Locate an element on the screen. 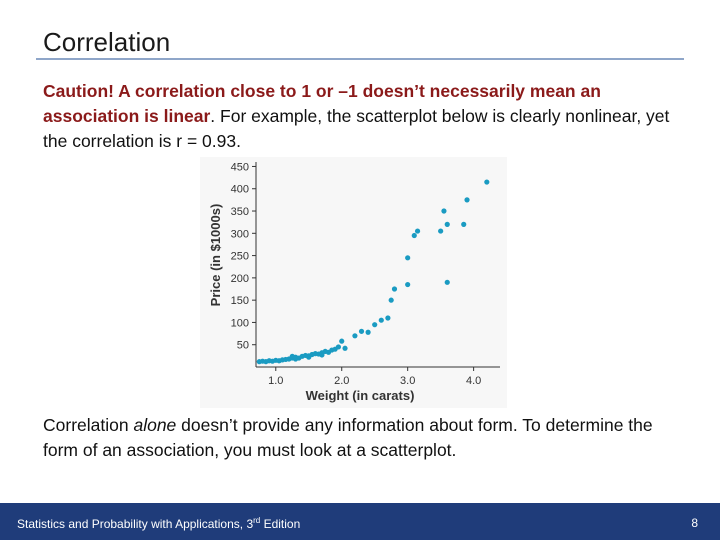 The height and width of the screenshot is (540, 720). y-tick-label: 300 is located at coordinates (240, 234).